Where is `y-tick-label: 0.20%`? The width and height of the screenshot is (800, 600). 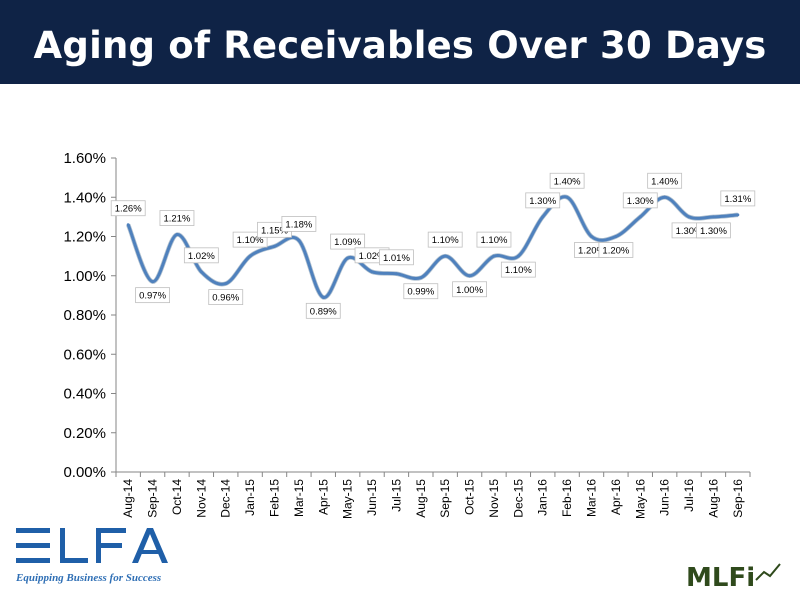
y-tick-label: 0.20% is located at coordinates (84, 433).